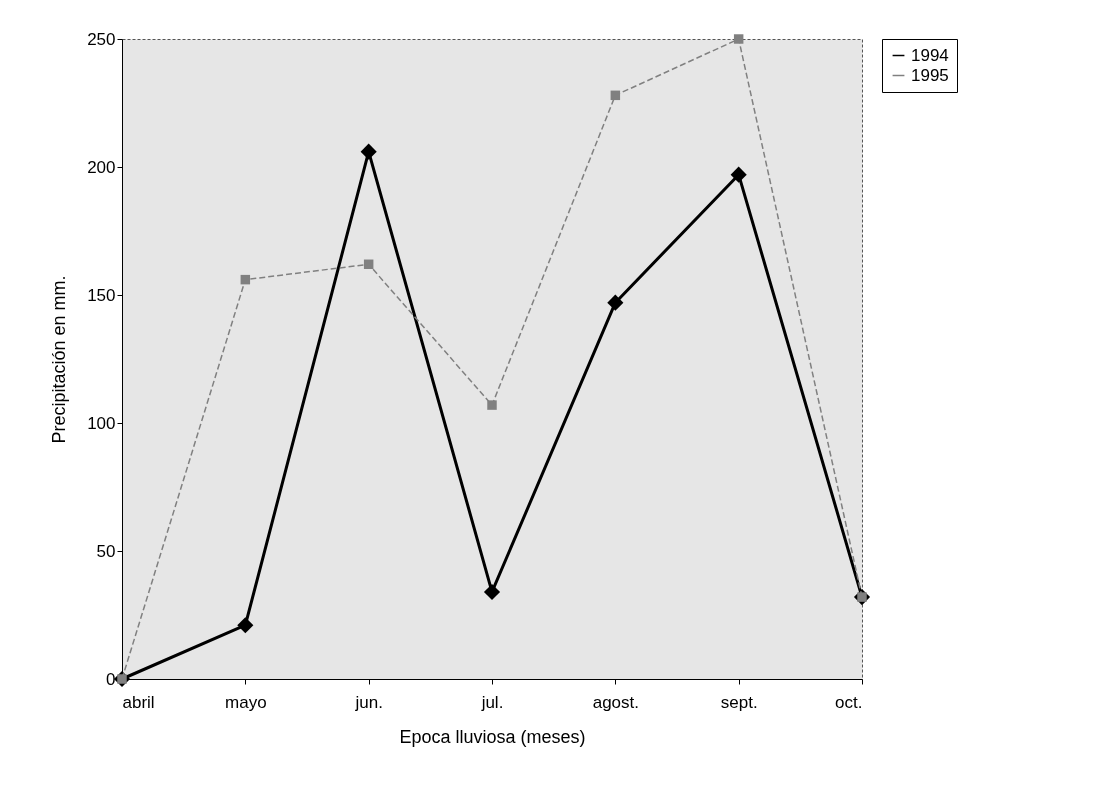 The height and width of the screenshot is (800, 1109). What do you see at coordinates (101, 167) in the screenshot?
I see `y-tick-label: 200` at bounding box center [101, 167].